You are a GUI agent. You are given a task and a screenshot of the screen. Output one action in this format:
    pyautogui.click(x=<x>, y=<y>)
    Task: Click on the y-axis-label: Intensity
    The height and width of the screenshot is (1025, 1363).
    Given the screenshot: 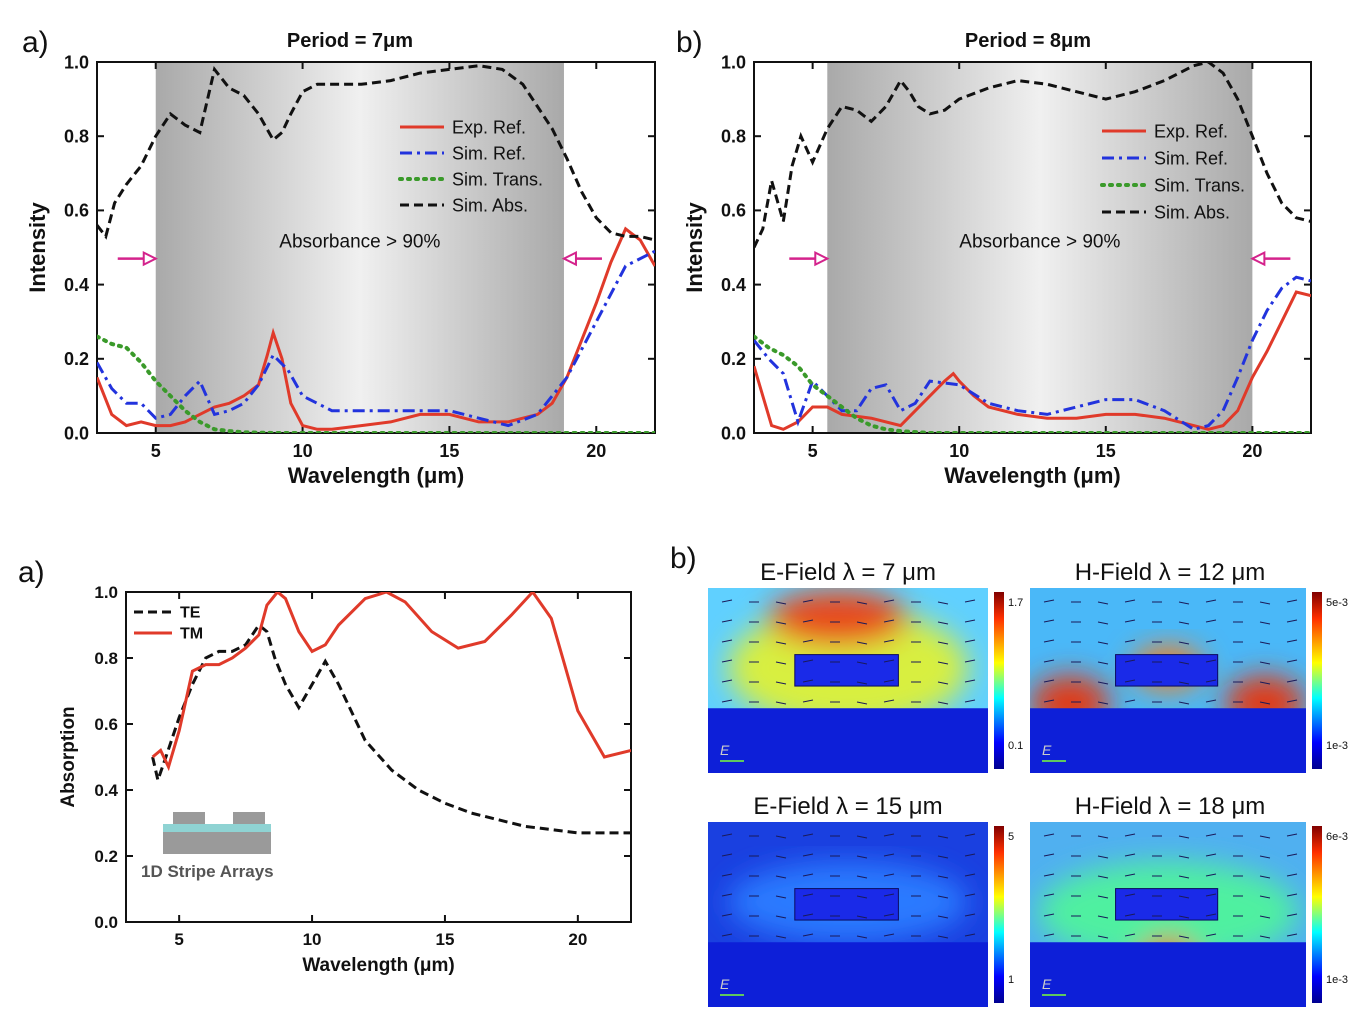 What is the action you would take?
    pyautogui.click(x=37, y=247)
    